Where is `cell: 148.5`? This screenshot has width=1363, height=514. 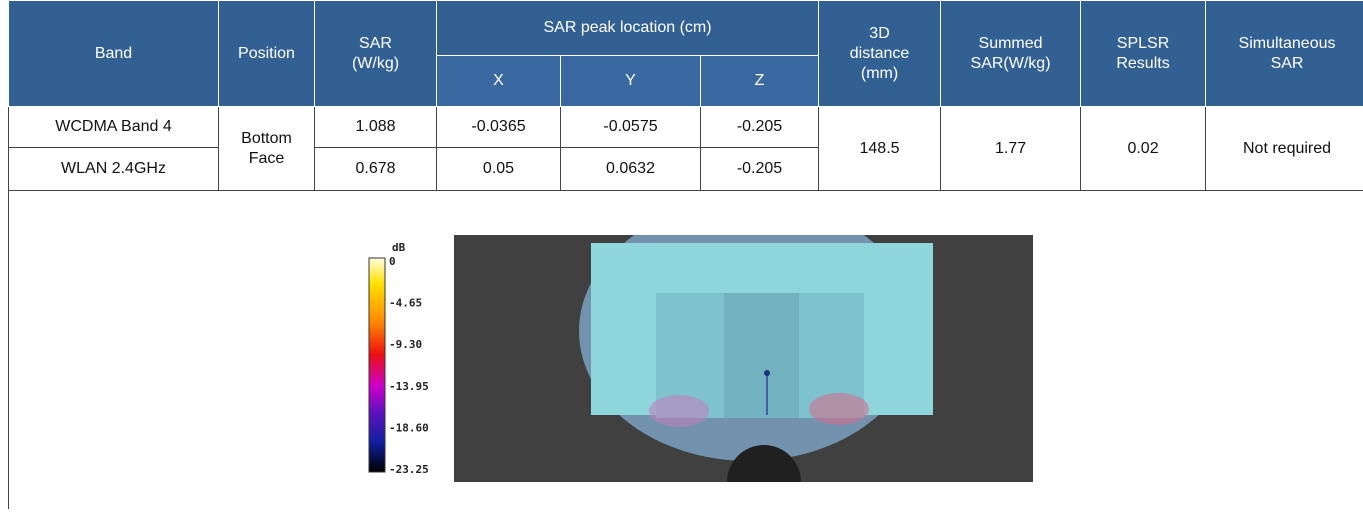
cell: 148.5 is located at coordinates (880, 149).